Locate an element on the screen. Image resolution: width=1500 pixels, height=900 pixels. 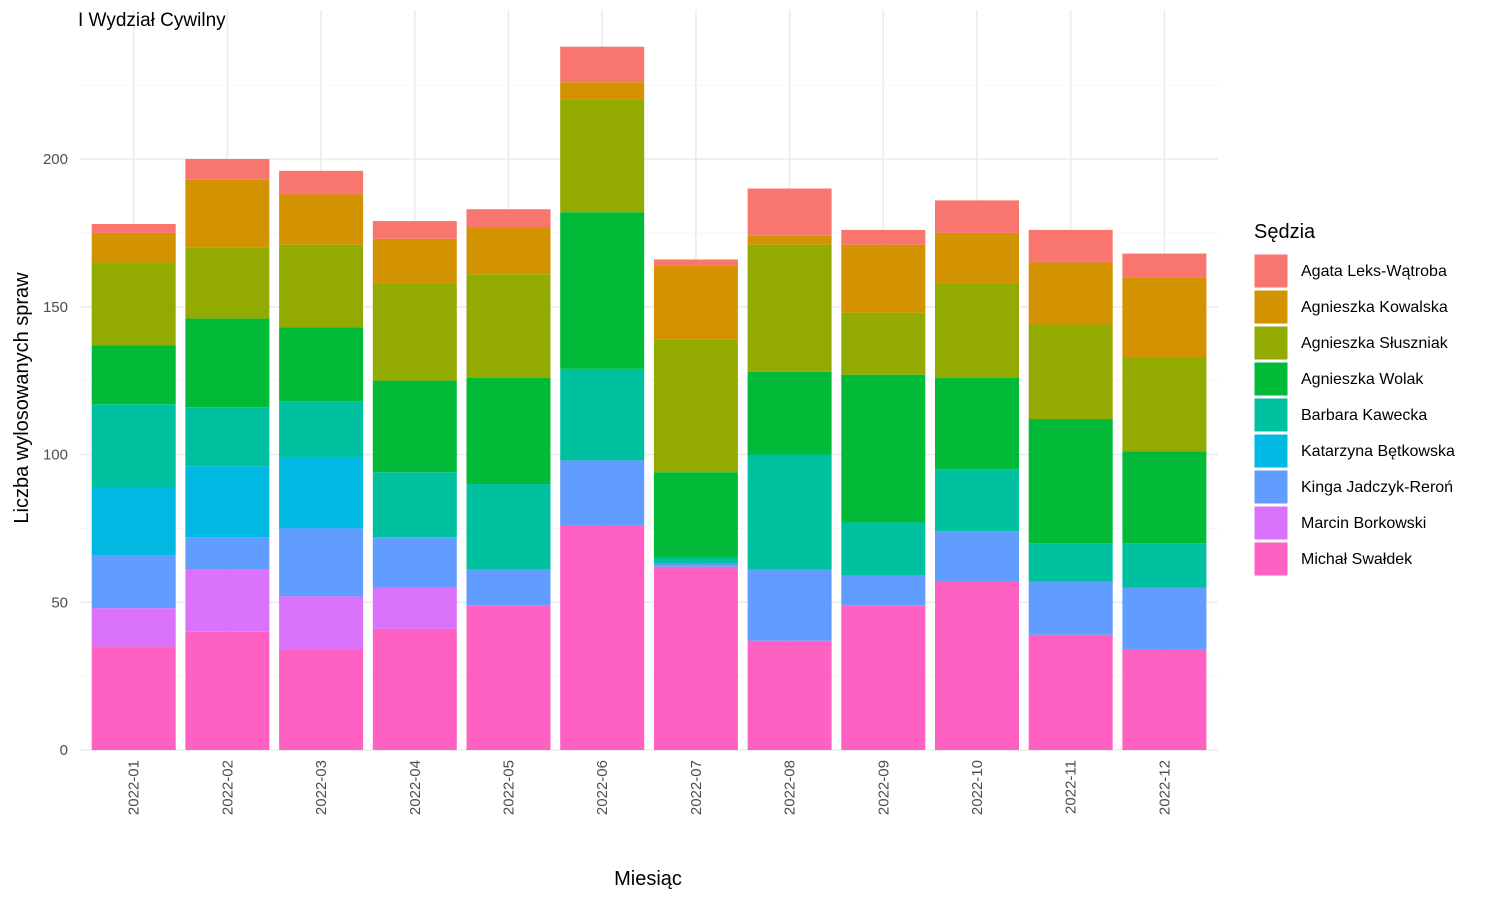
y-axis-ticks: 0 50 100 150 200 is located at coordinates (55, 455).